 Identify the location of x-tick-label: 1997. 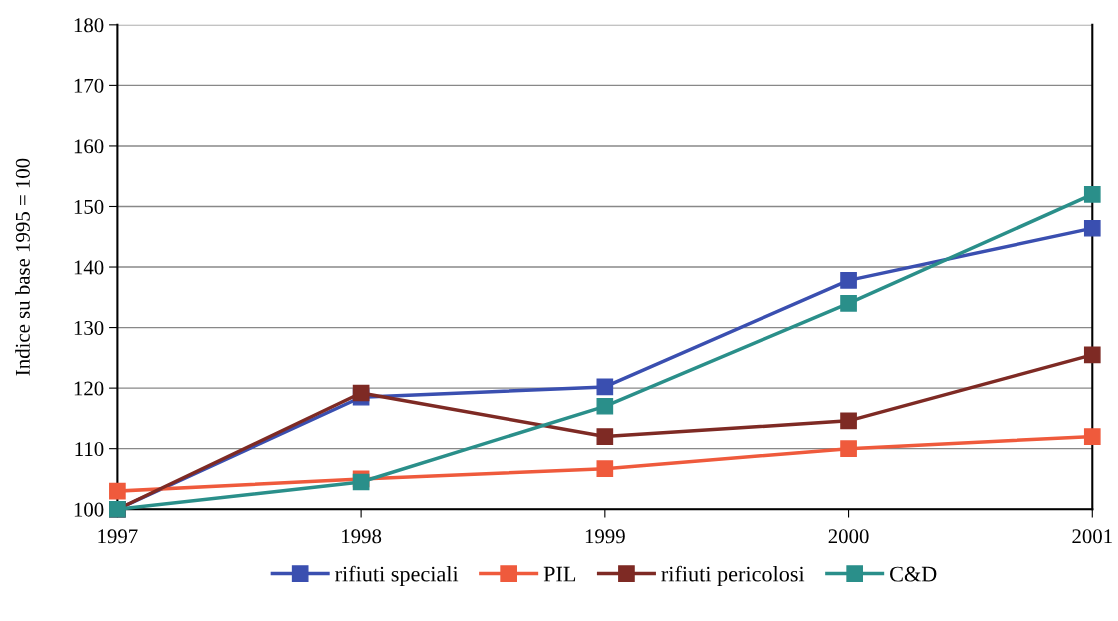
(118, 536).